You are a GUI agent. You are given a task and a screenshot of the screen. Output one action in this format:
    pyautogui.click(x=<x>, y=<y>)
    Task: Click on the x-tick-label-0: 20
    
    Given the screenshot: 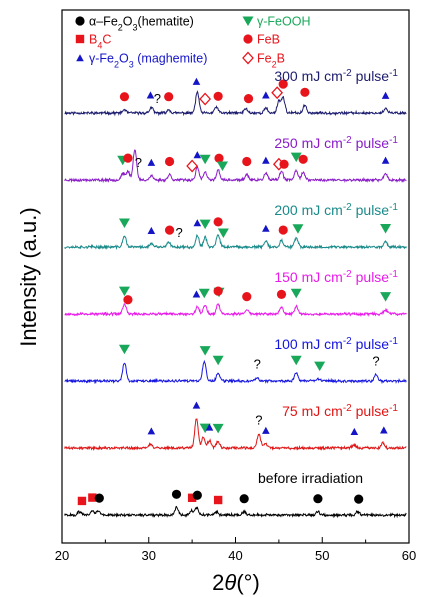 What is the action you would take?
    pyautogui.click(x=62, y=555)
    